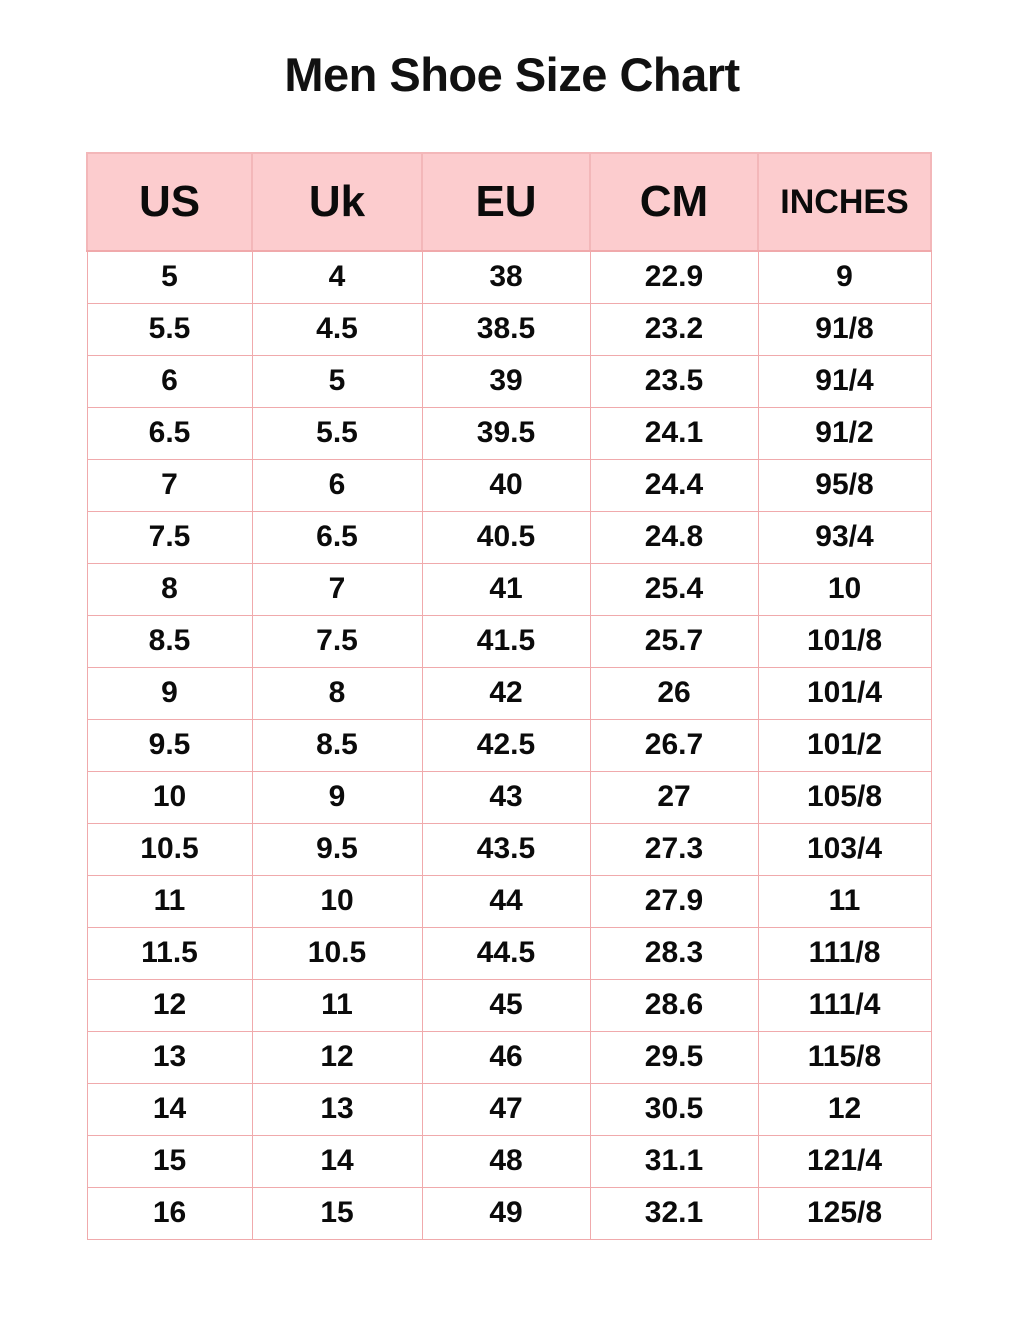  Describe the element at coordinates (844, 381) in the screenshot. I see `table-cell: 91/4` at that location.